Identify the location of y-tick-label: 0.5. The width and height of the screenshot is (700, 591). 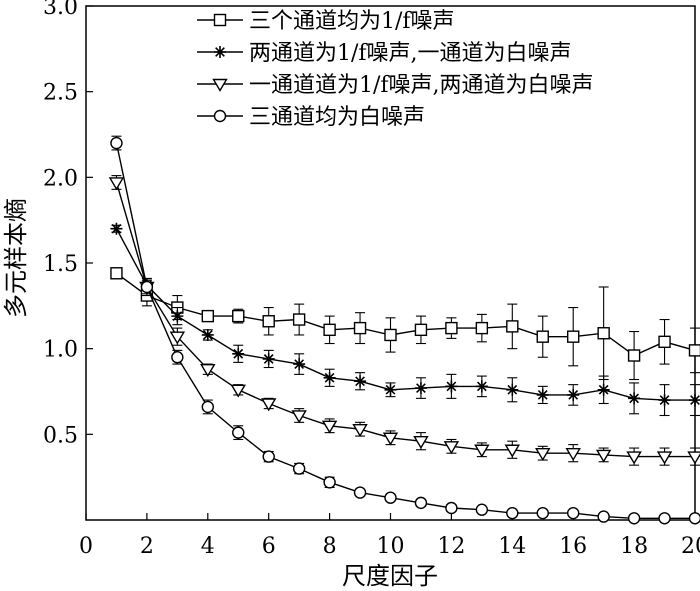
(60, 435).